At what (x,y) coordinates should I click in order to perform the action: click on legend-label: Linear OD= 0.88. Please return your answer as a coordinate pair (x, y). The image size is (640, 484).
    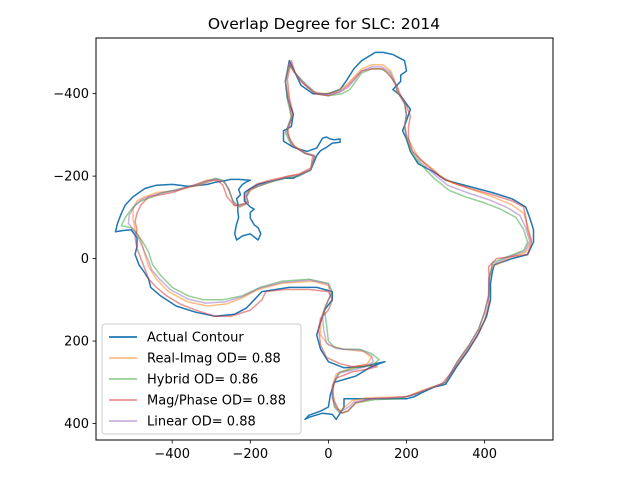
    Looking at the image, I should click on (201, 422).